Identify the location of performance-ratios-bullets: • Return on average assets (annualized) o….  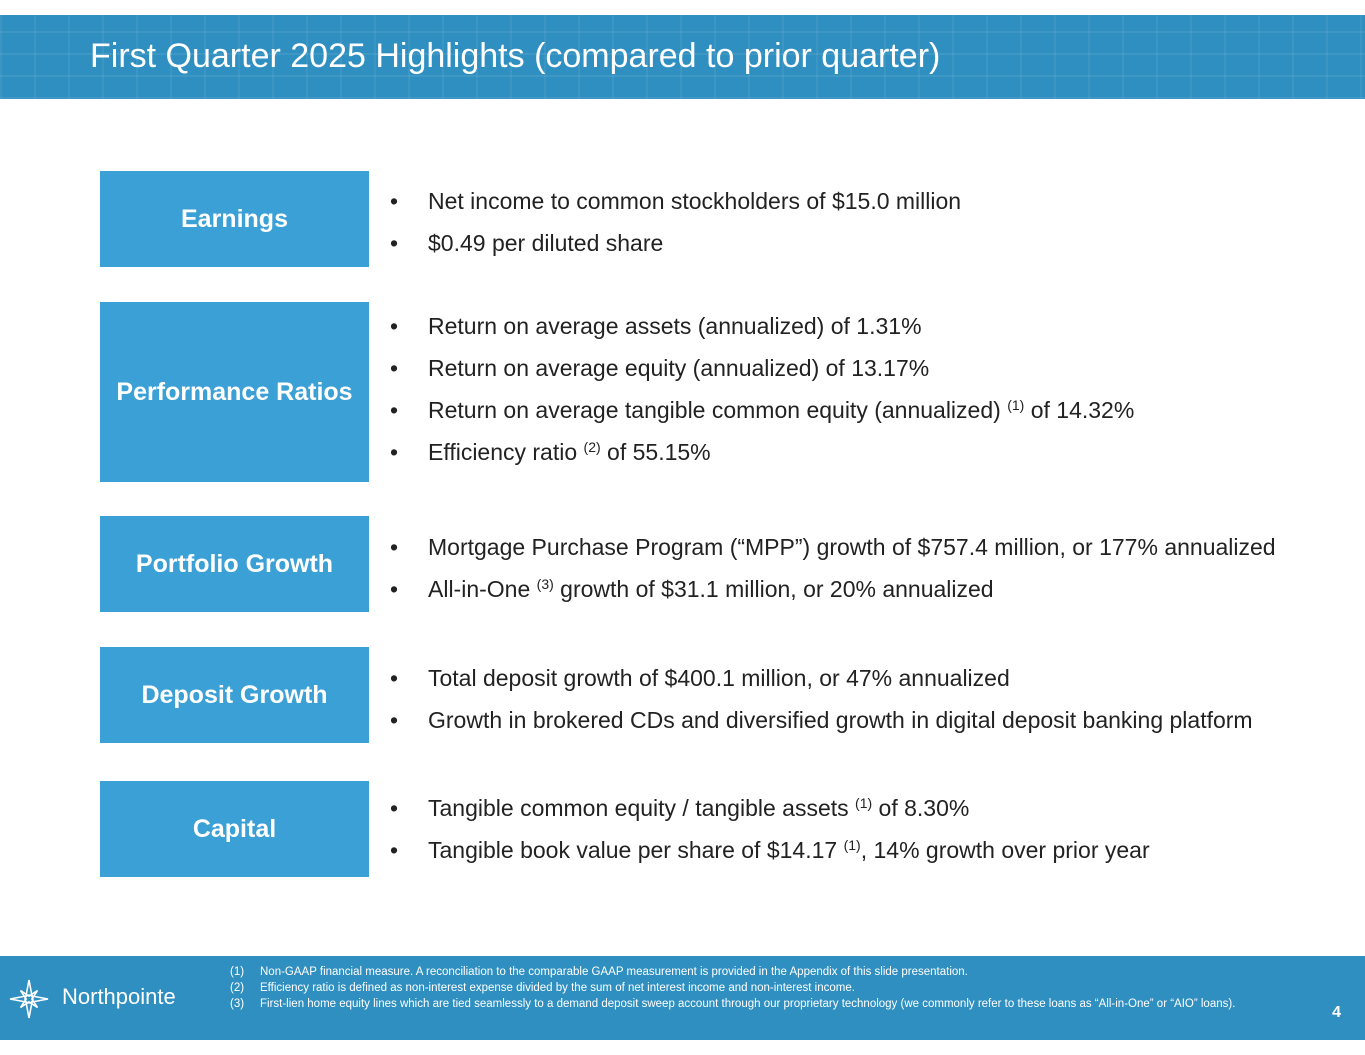
(762, 389).